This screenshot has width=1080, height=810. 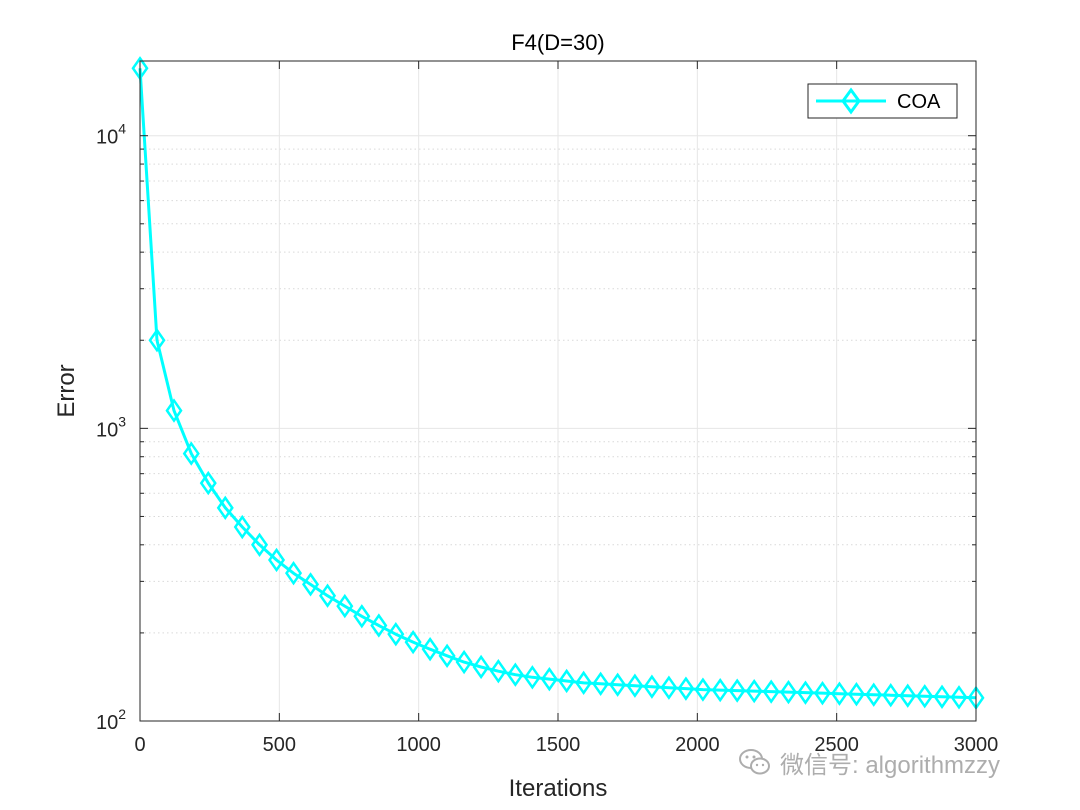 I want to click on x-tick-labels: 0 500 1000 1500 2000 2500 3000, so click(x=566, y=745).